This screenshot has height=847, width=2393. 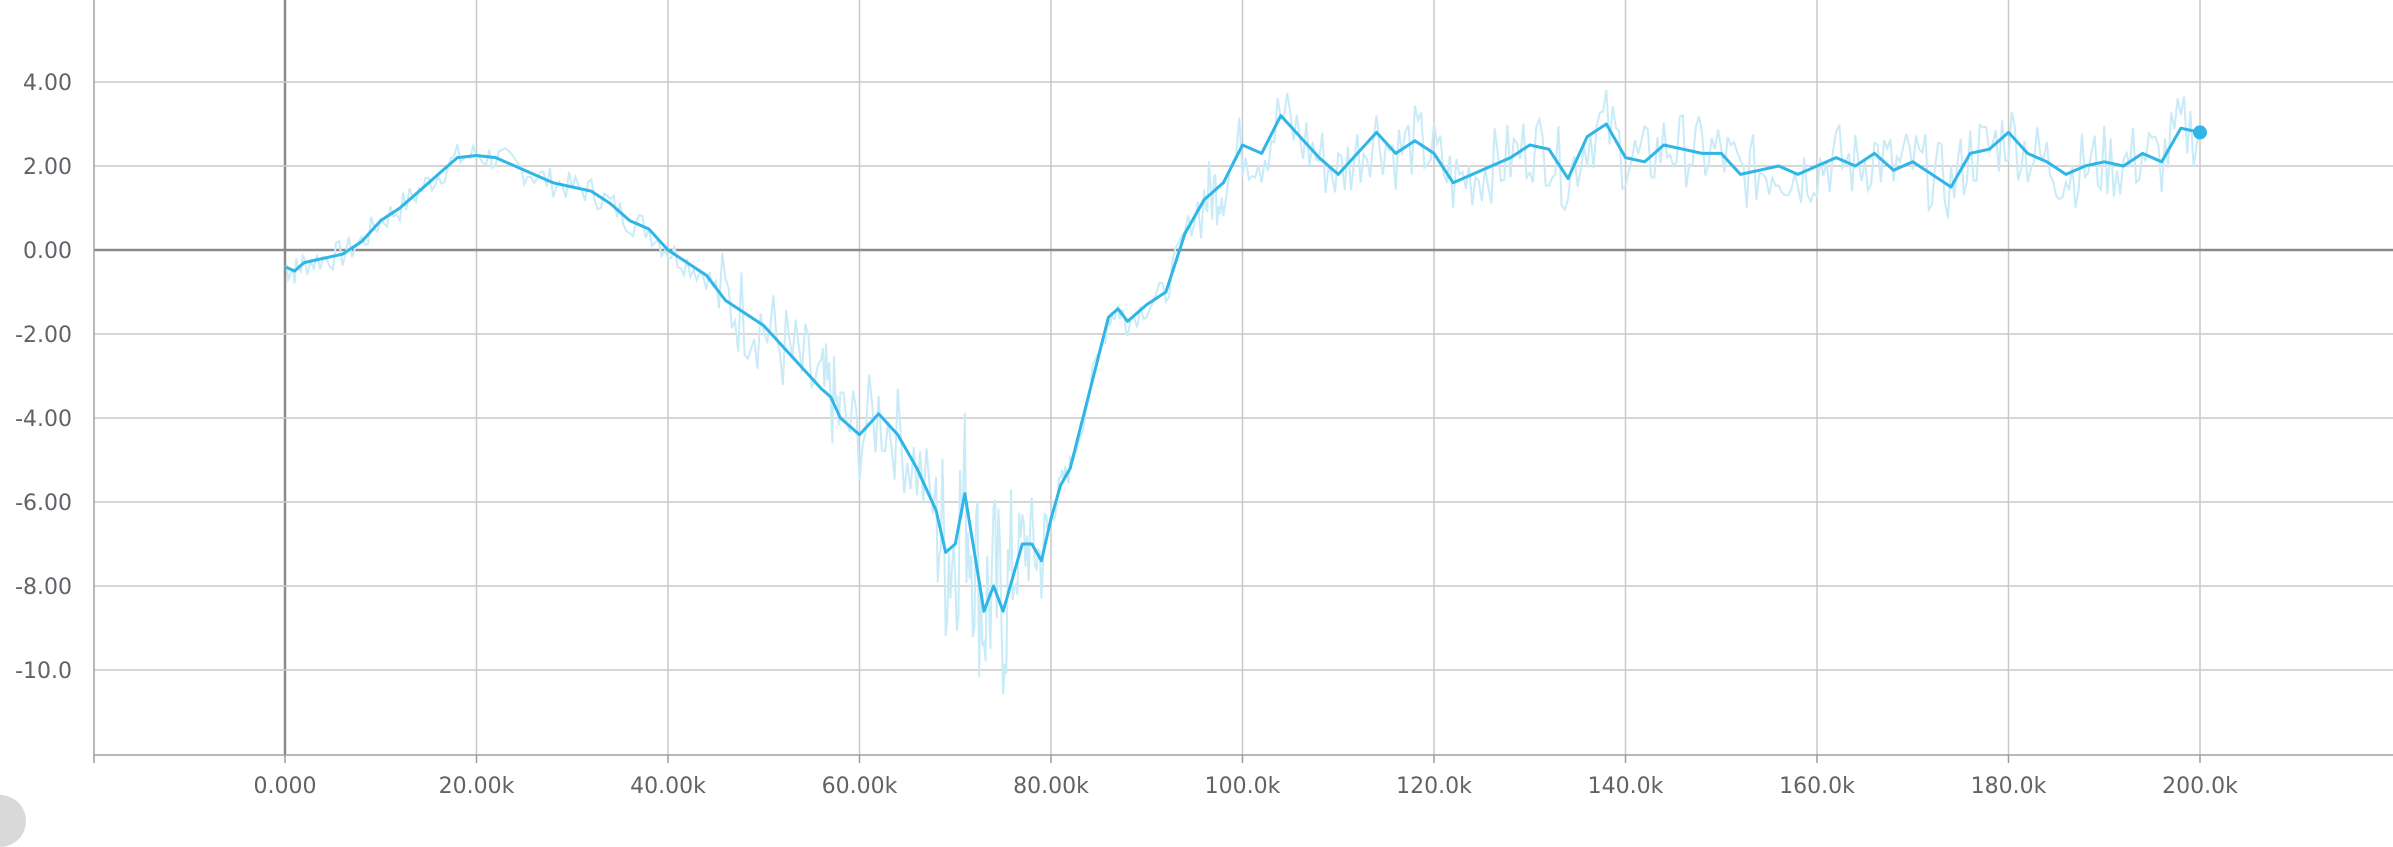 I want to click on y-tick-label: -2.00, so click(x=43, y=335).